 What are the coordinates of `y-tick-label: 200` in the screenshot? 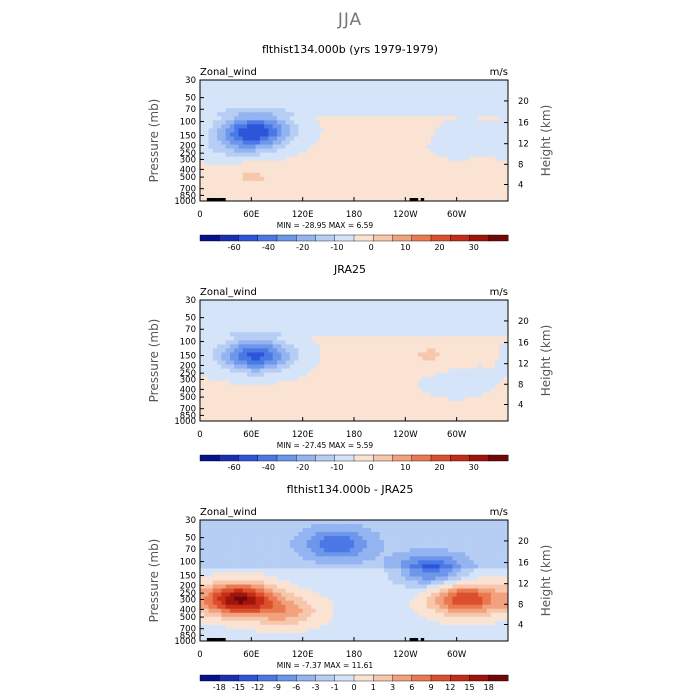 It's located at (188, 366).